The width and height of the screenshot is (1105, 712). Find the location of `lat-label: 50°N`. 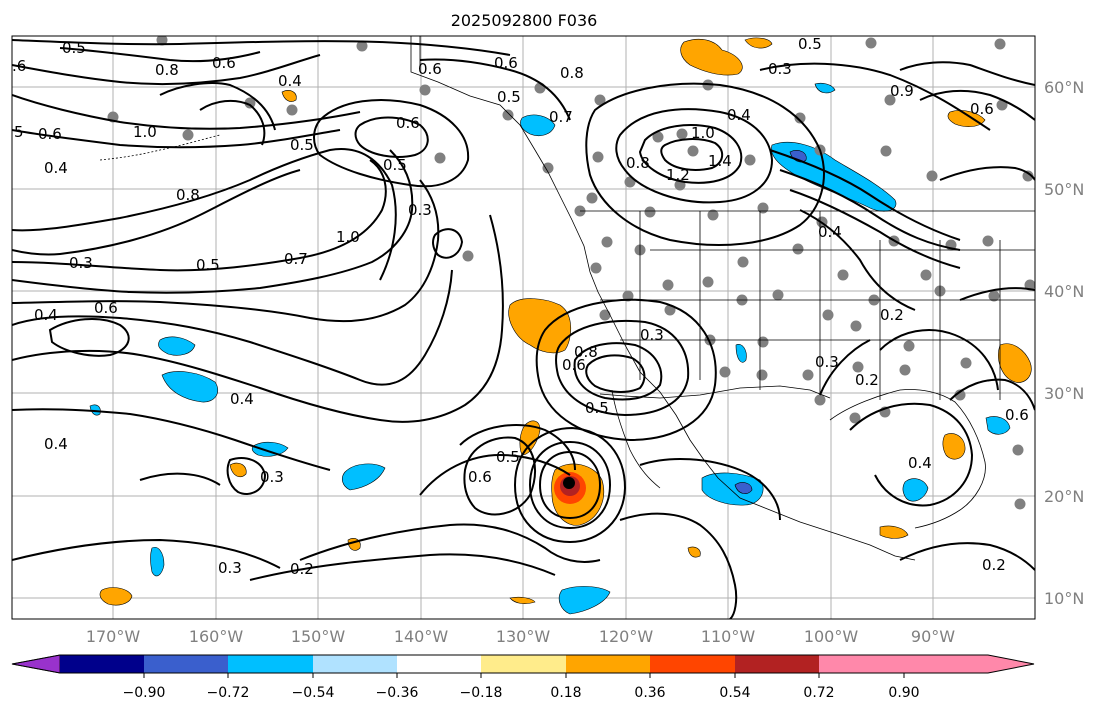

lat-label: 50°N is located at coordinates (1064, 189).